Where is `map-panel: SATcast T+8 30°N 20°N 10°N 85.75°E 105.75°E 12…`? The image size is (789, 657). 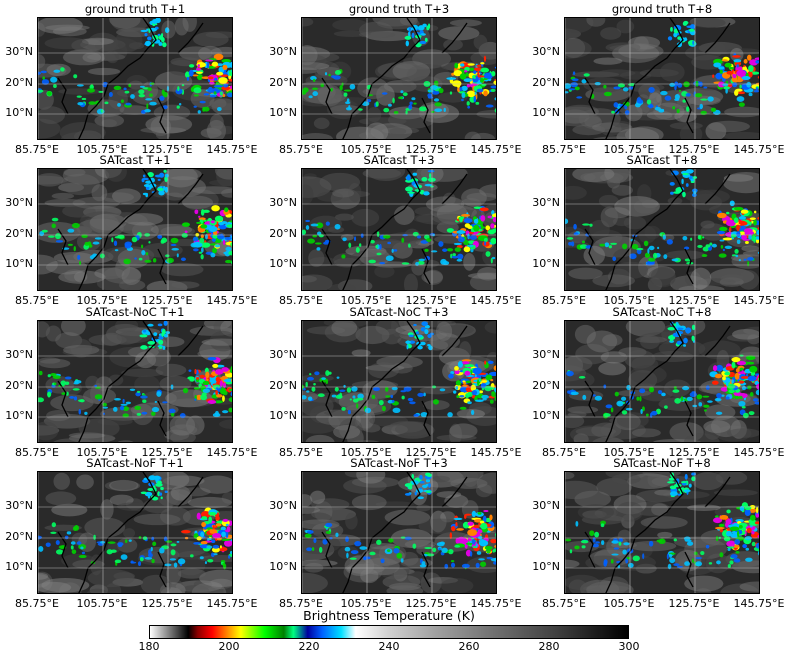
map-panel: SATcast T+8 30°N 20°N 10°N 85.75°E 105.75°E 12… is located at coordinates (658, 230).